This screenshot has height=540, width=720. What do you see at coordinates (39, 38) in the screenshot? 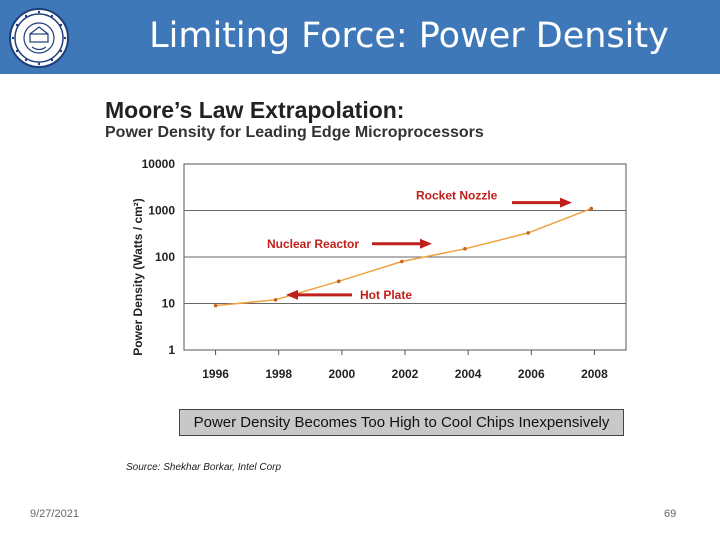
I see `university-seal-icon` at bounding box center [39, 38].